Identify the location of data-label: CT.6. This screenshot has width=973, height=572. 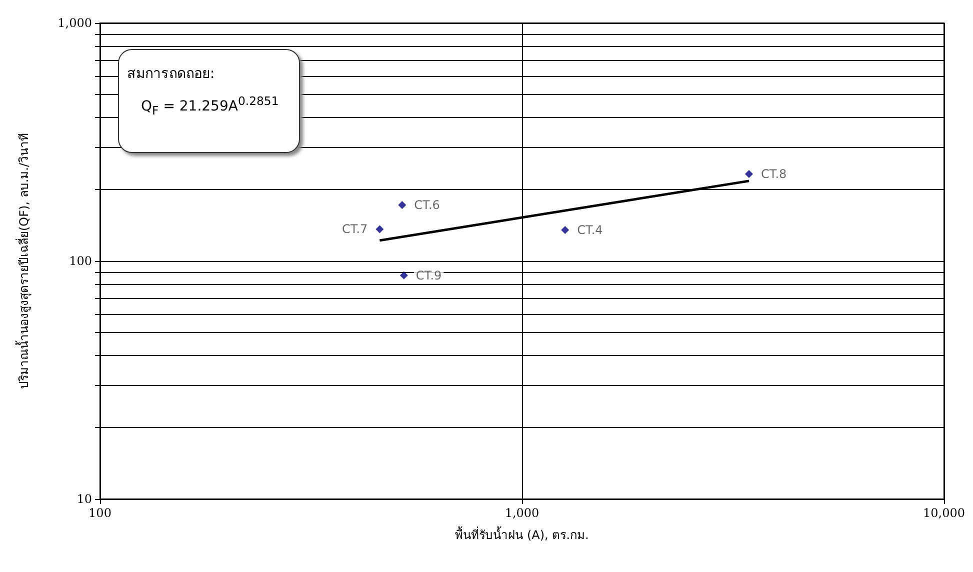
(427, 205).